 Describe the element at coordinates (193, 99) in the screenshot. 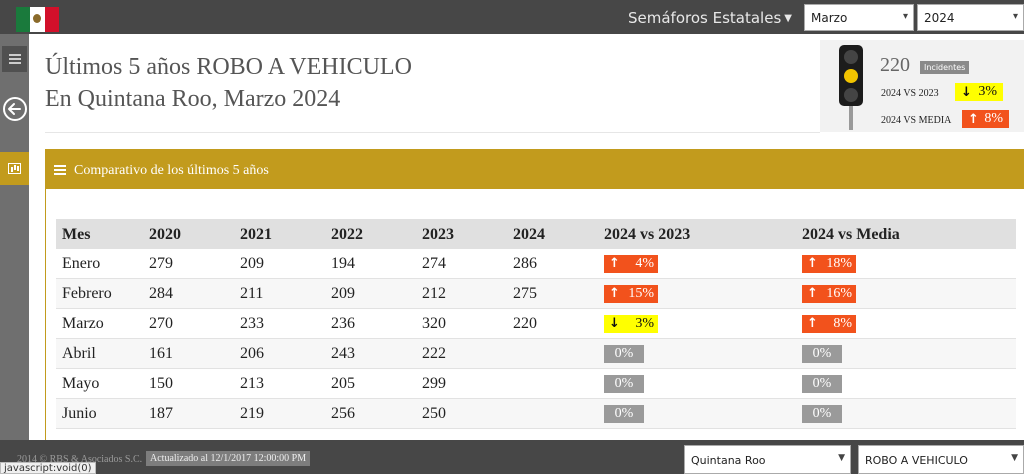

I see `page-subtitle: En Quintana Roo, Marzo 2024` at that location.